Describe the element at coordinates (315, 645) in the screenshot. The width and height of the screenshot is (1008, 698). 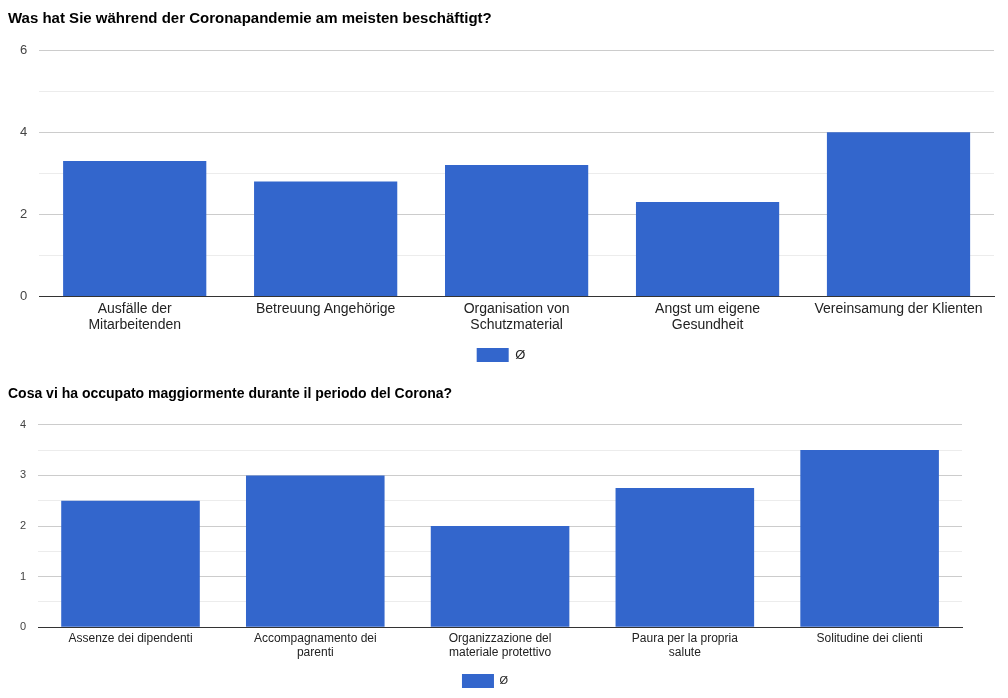
I see `x-tick-label: Accompagnamento dei parenti` at that location.